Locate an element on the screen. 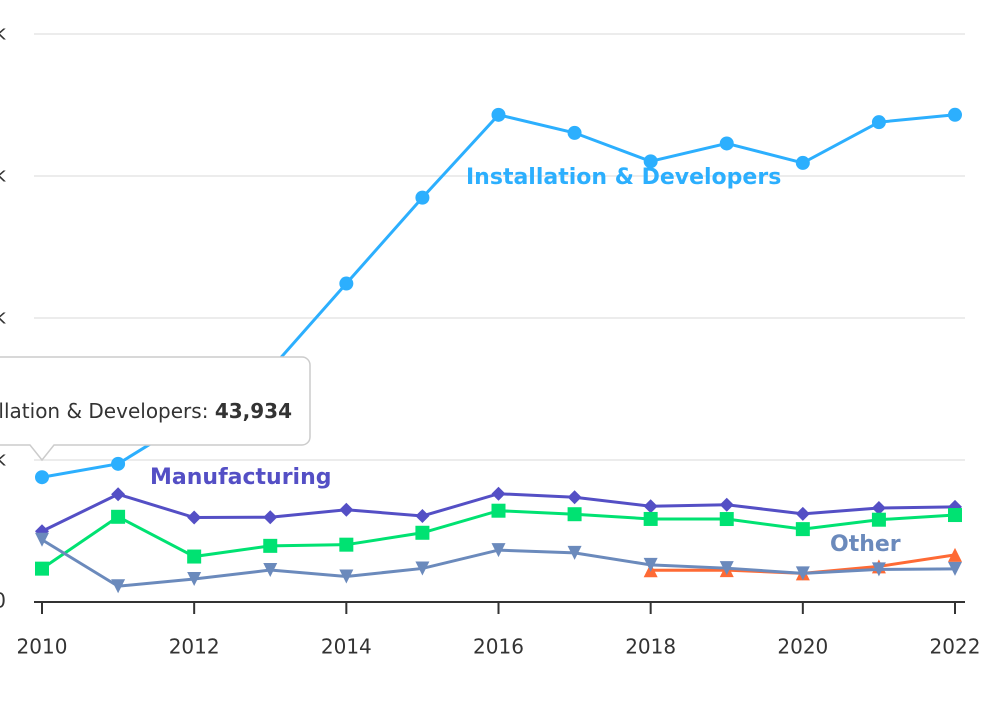 The width and height of the screenshot is (996, 705). x-tick-label: 2010 is located at coordinates (42, 647).